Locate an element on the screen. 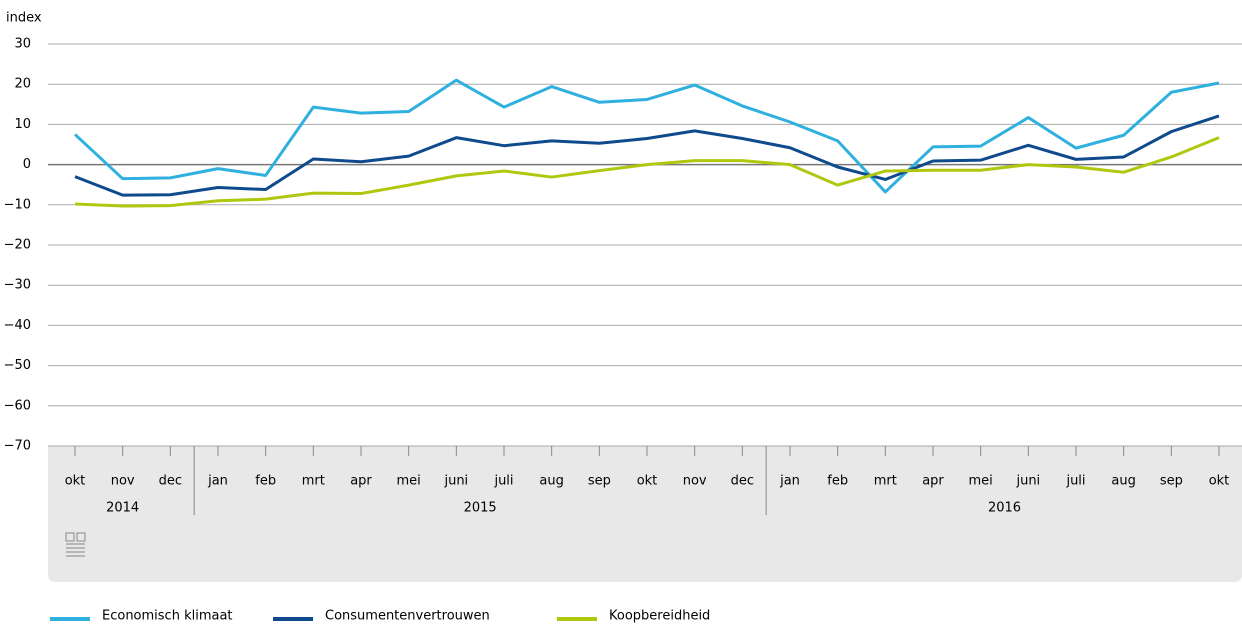 Image resolution: width=1242 pixels, height=625 pixels. y-tick-label: 10 is located at coordinates (22, 124).